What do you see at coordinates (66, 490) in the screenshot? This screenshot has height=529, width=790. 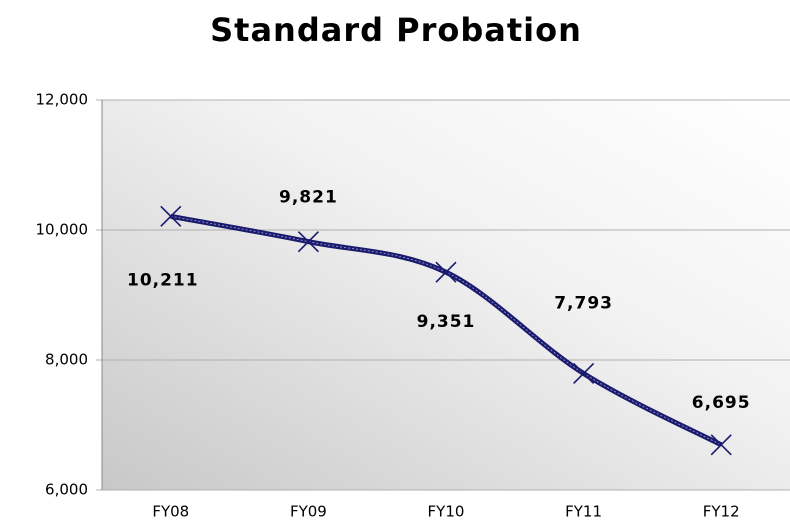 I see `y-tick-label: 6,000` at bounding box center [66, 490].